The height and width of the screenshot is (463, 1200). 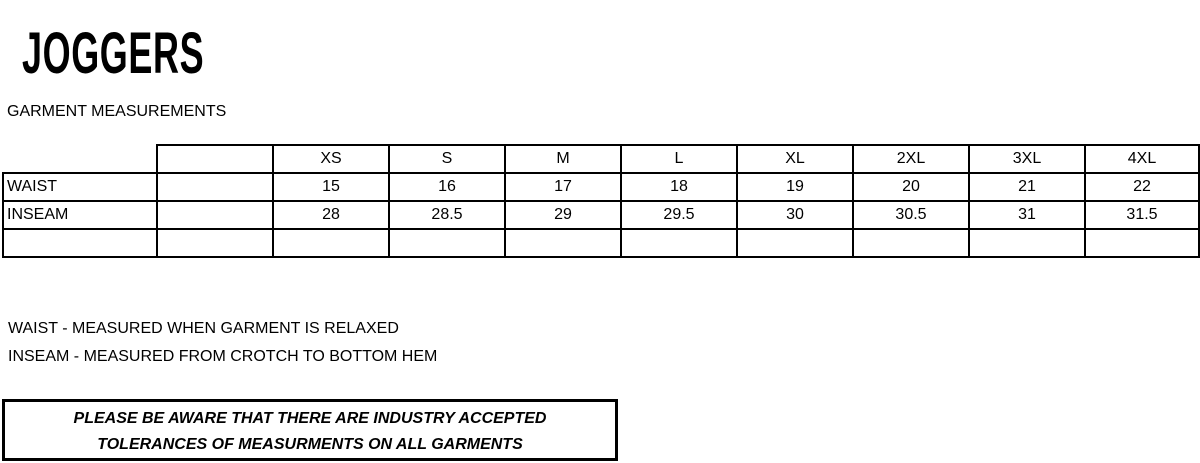 I want to click on size-header-m: M, so click(x=563, y=159).